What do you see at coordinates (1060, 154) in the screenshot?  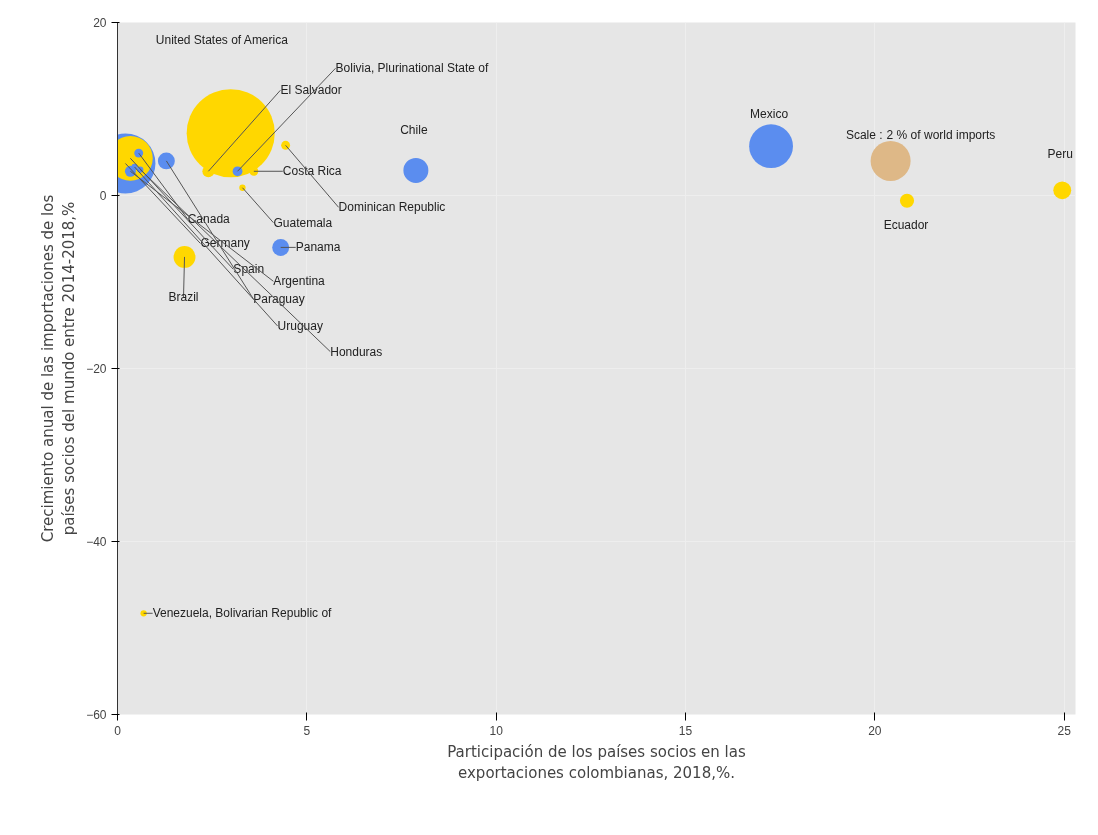 I see `annotation: Peru` at bounding box center [1060, 154].